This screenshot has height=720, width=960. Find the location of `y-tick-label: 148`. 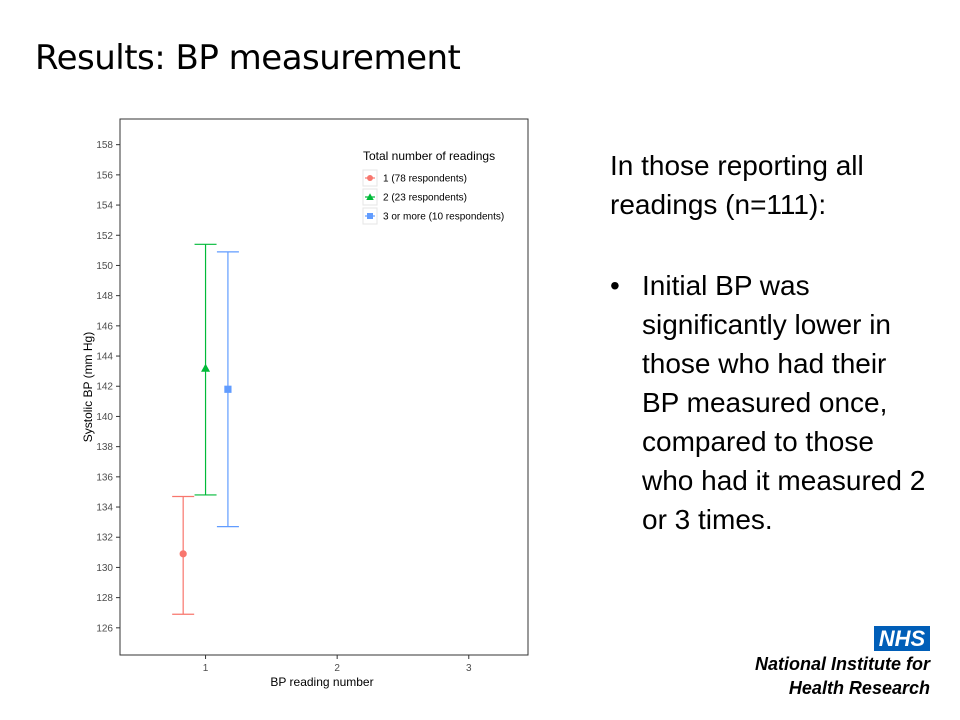

y-tick-label: 148 is located at coordinates (104, 296).